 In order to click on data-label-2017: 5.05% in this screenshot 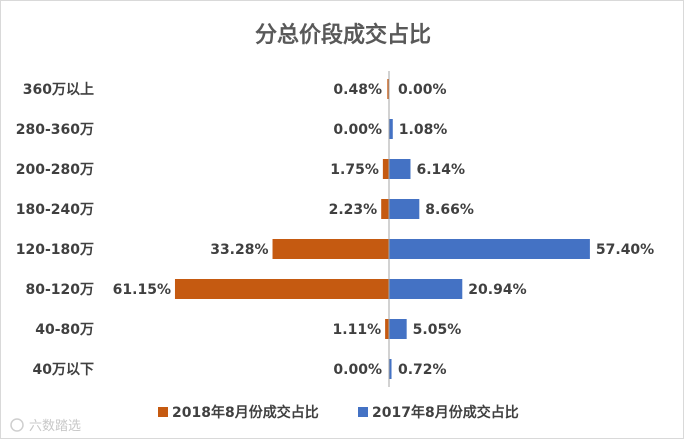, I will do `click(437, 330)`.